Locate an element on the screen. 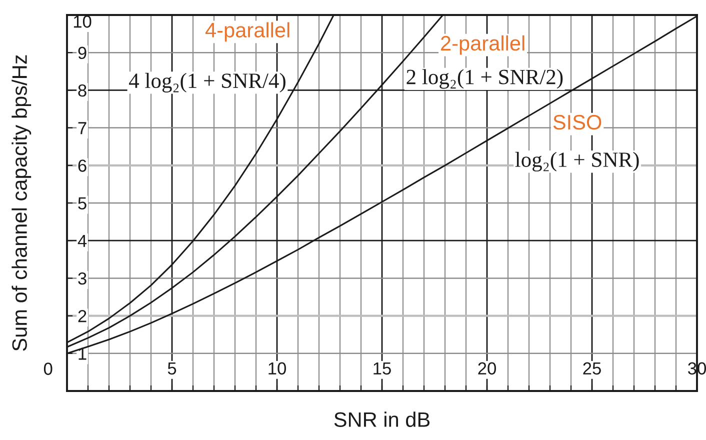  series-label: 2-parallel is located at coordinates (482, 45).